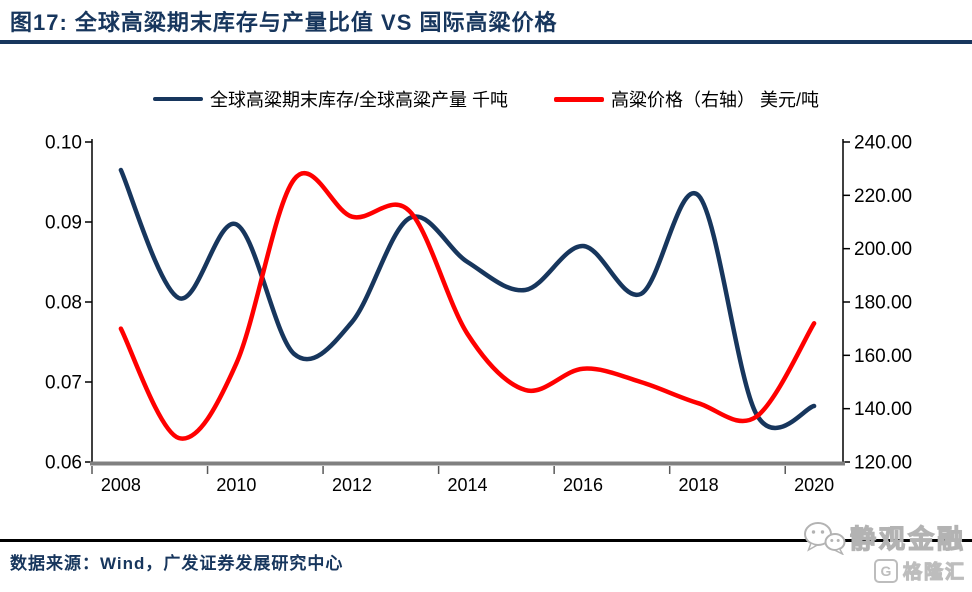 The height and width of the screenshot is (592, 972). I want to click on x-axis-tick-label: 2018, so click(699, 485).